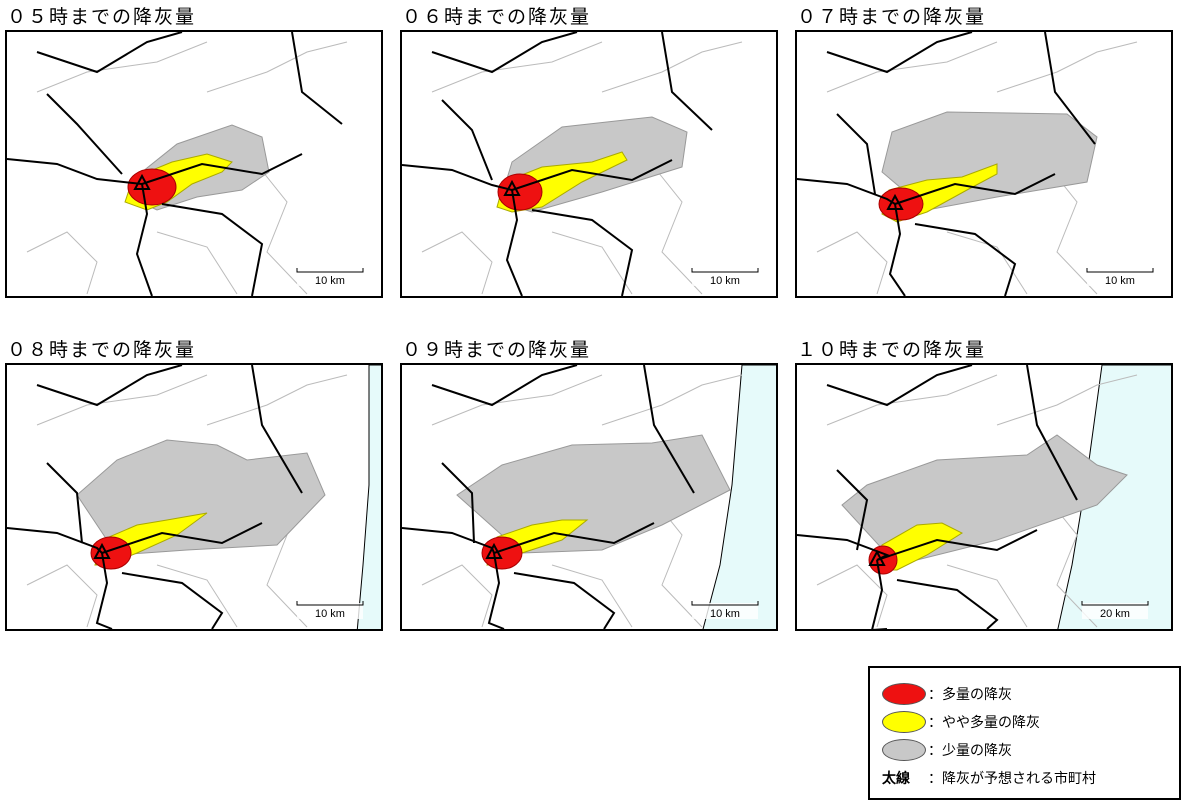  What do you see at coordinates (984, 723) in the screenshot?
I see `legend-label: ：やや多量の降灰` at bounding box center [984, 723].